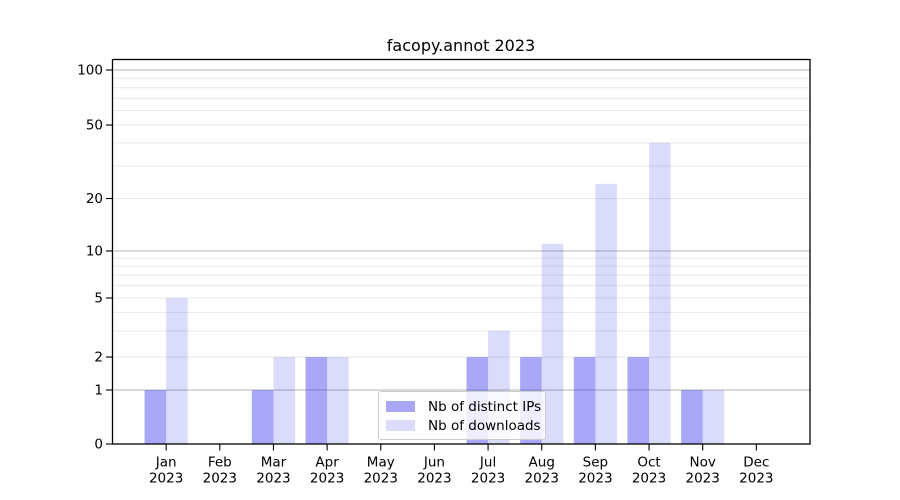  What do you see at coordinates (400, 425) in the screenshot?
I see `legend-swatch-downloads` at bounding box center [400, 425].